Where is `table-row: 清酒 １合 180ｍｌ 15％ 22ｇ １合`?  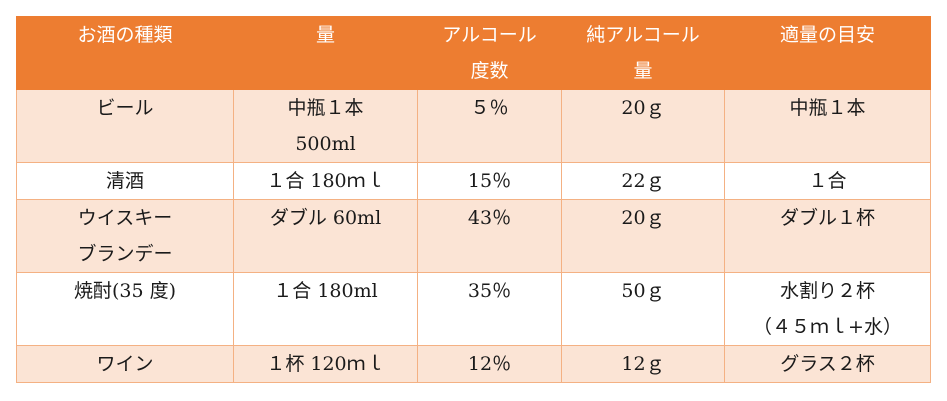 table-row: 清酒 １合 180ｍｌ 15％ 22ｇ １合 is located at coordinates (473, 181).